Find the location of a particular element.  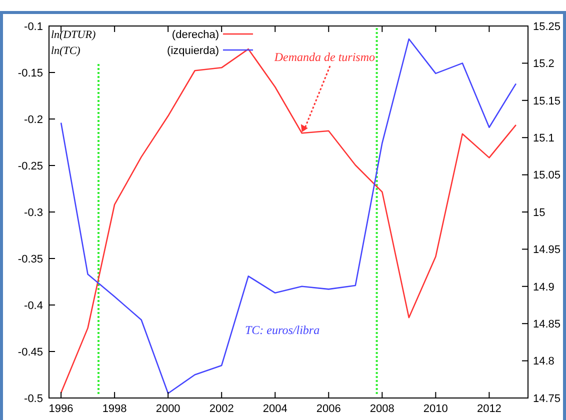

x-tick-label: 2012 is located at coordinates (489, 409).